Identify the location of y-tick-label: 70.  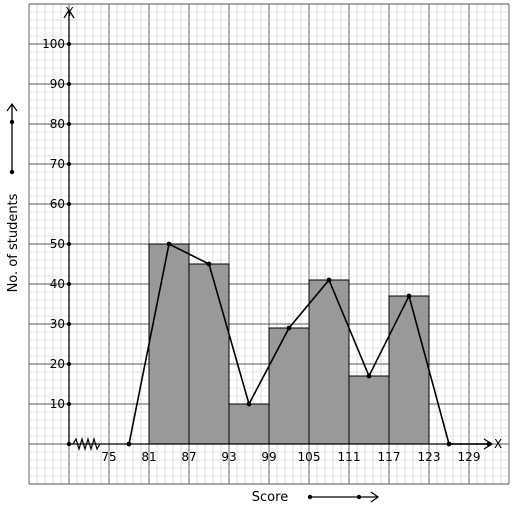
(57, 164).